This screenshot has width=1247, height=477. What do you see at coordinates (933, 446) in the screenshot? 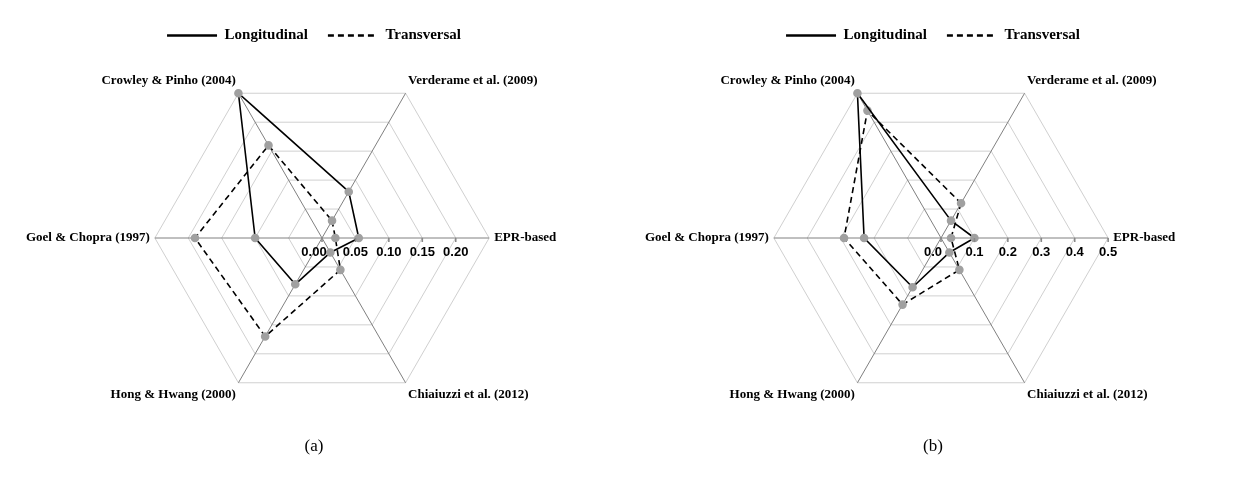
I see `text: (b)` at bounding box center [933, 446].